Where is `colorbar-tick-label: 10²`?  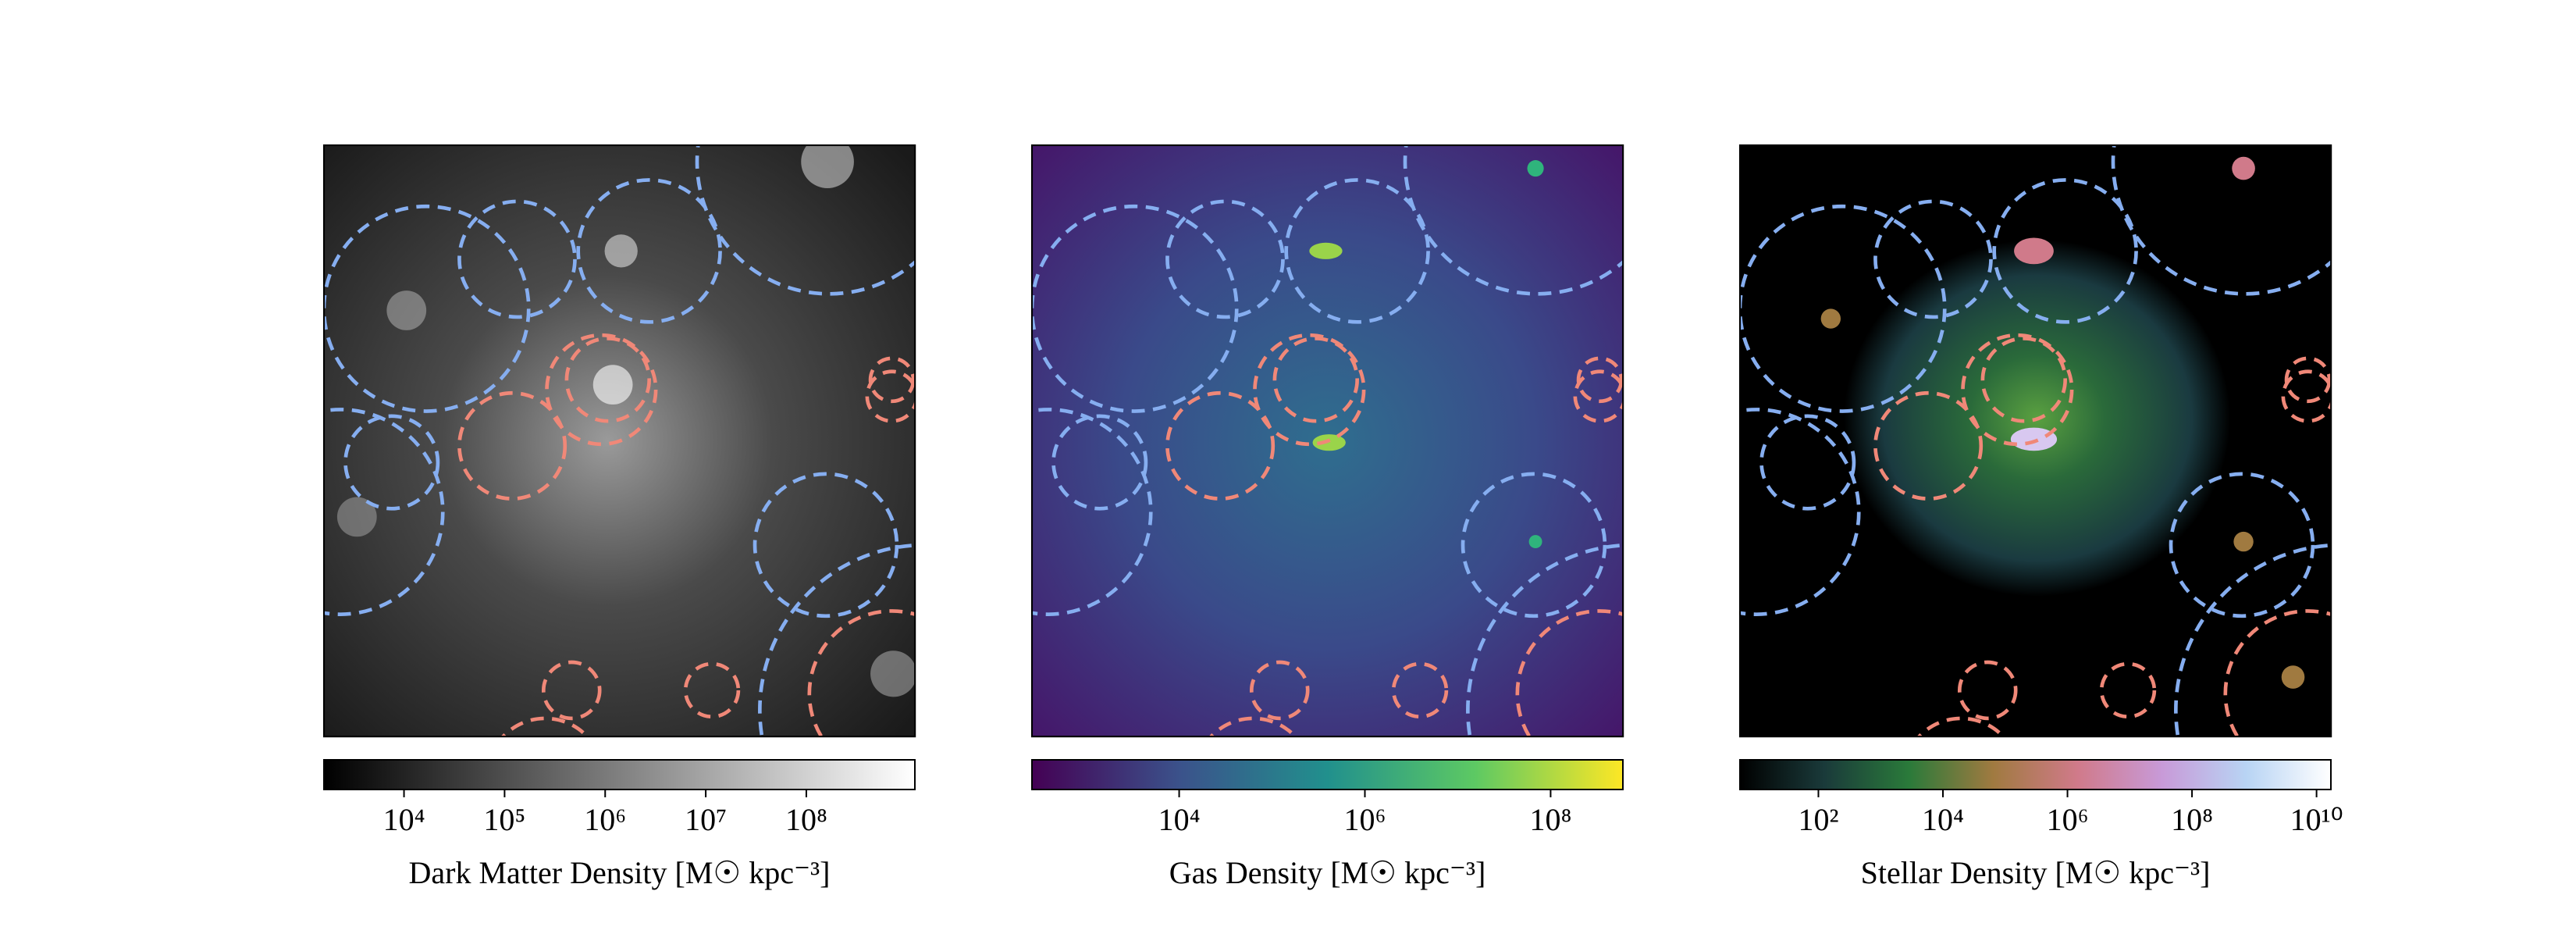 colorbar-tick-label: 10² is located at coordinates (1818, 820).